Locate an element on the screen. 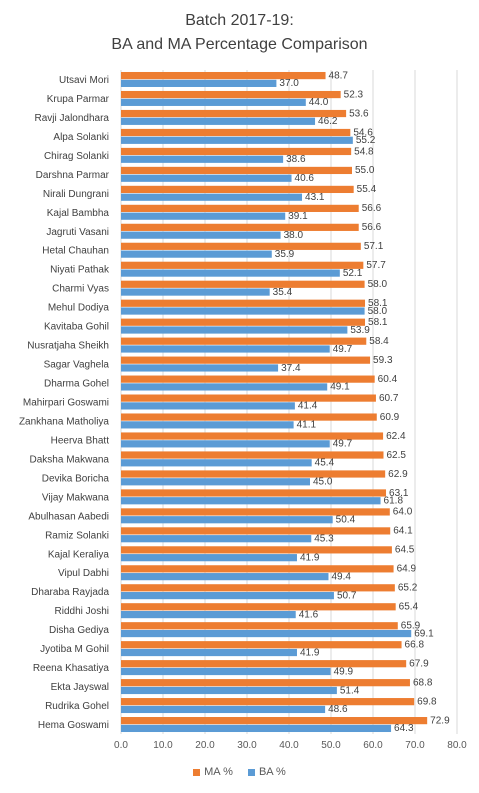 The image size is (479, 793). data-label-ma: 63.1 is located at coordinates (399, 493).